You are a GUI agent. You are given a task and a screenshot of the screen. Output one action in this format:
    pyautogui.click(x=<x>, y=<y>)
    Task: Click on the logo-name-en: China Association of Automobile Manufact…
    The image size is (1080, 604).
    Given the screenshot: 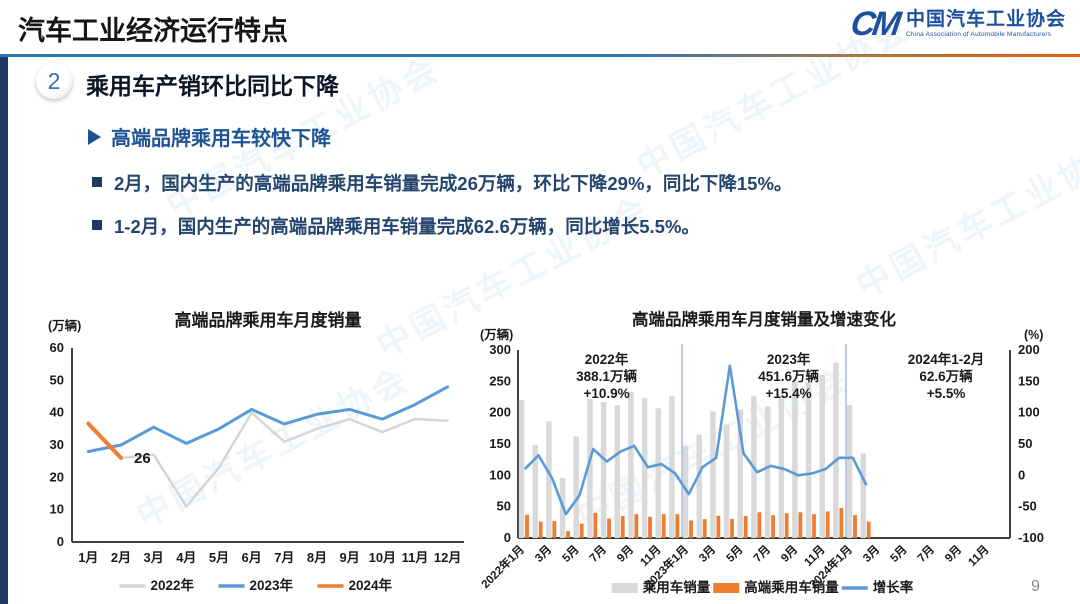 What is the action you would take?
    pyautogui.click(x=978, y=34)
    